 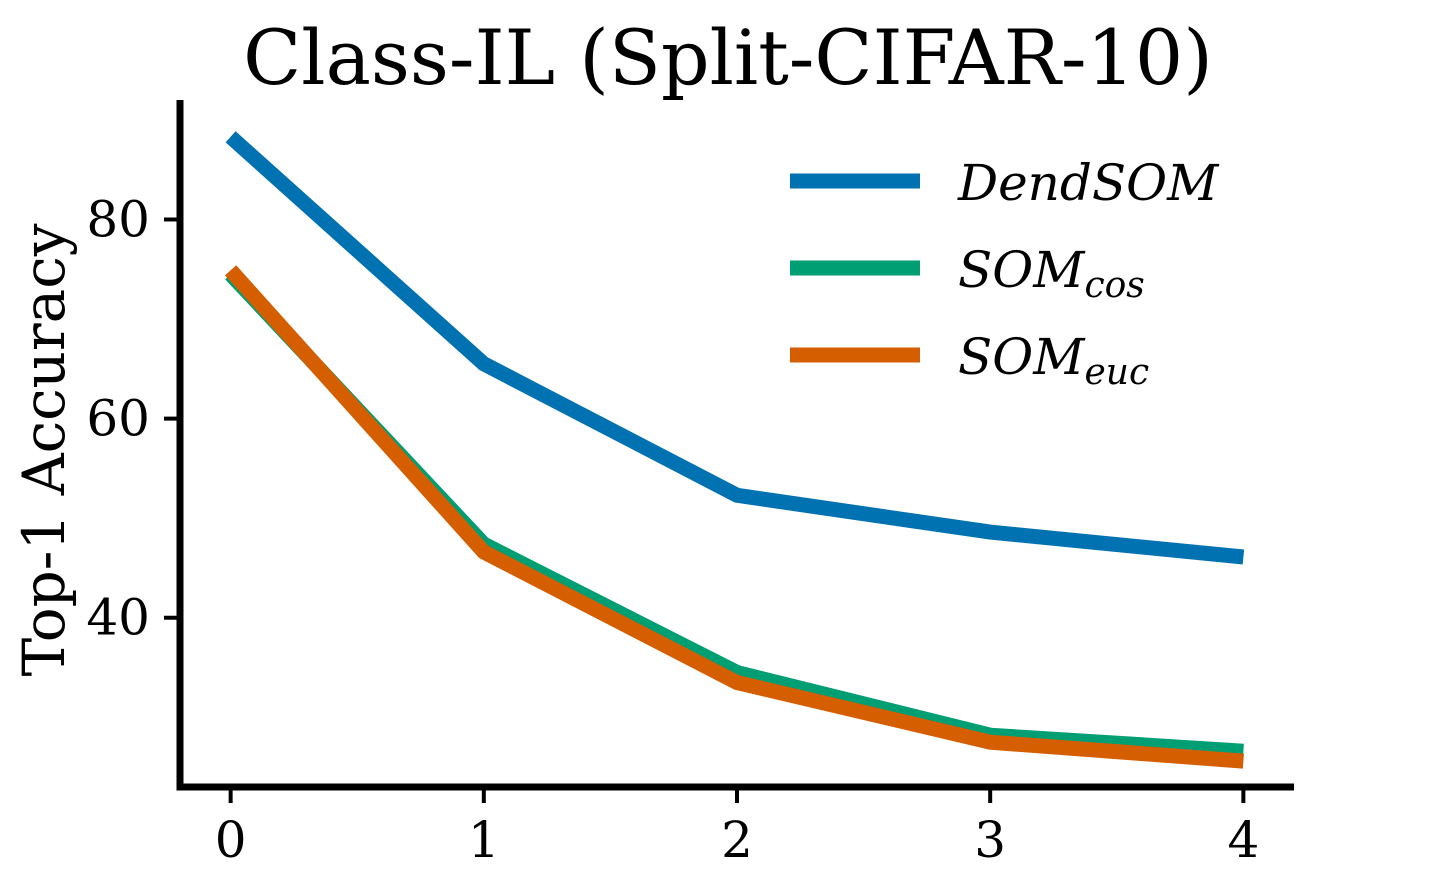 I want to click on x-tick-label: 1, so click(x=484, y=840).